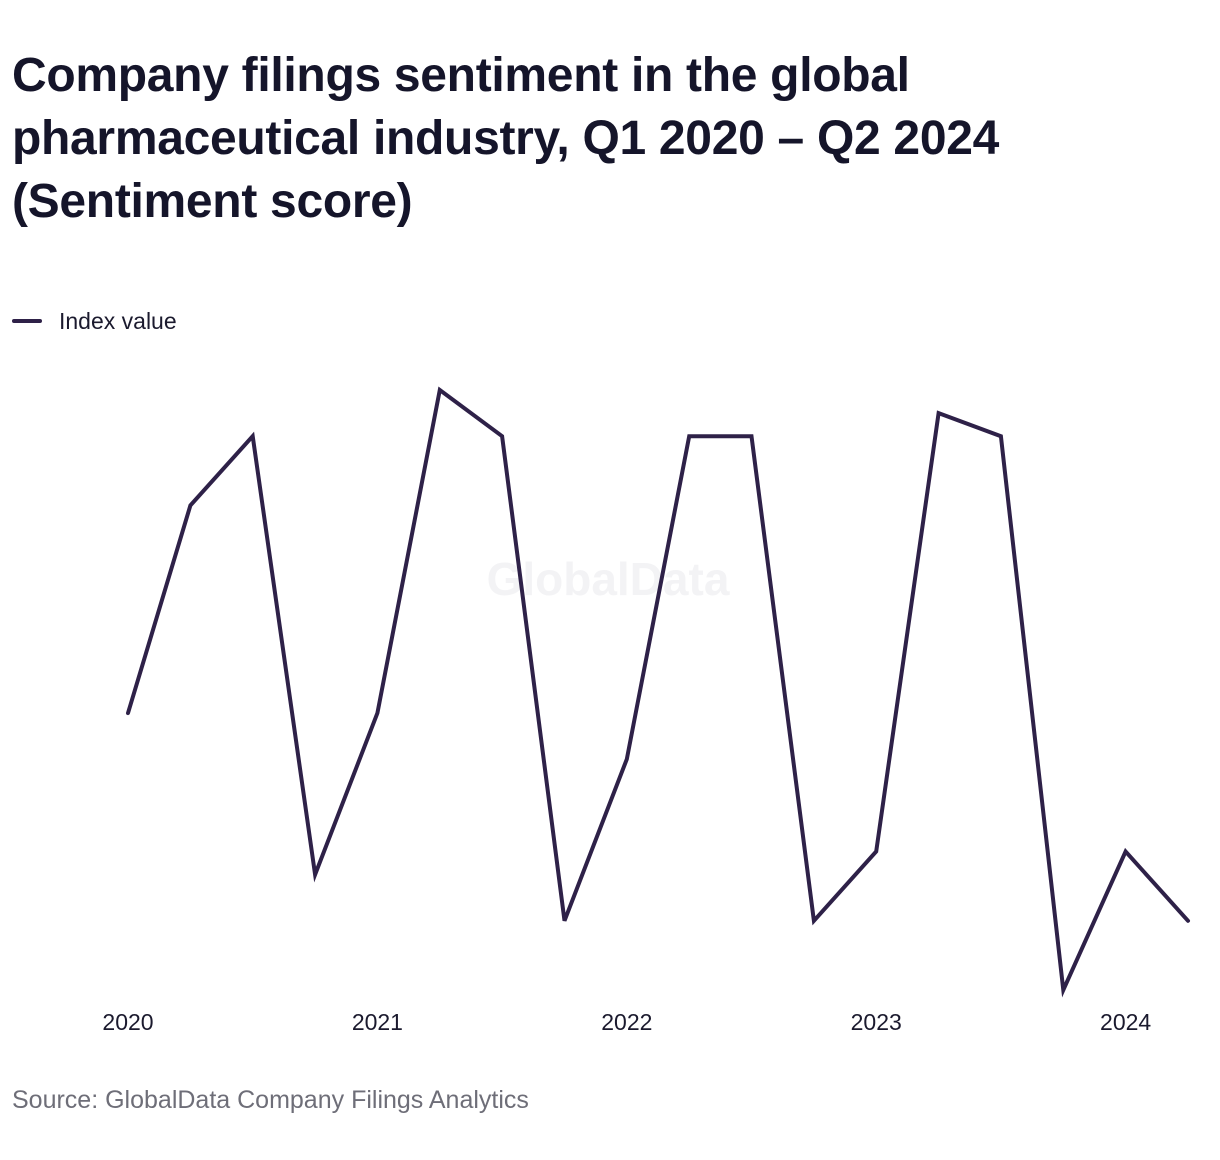 This screenshot has width=1220, height=1160. Describe the element at coordinates (127, 1022) in the screenshot. I see `x-tick-label: 2020` at that location.